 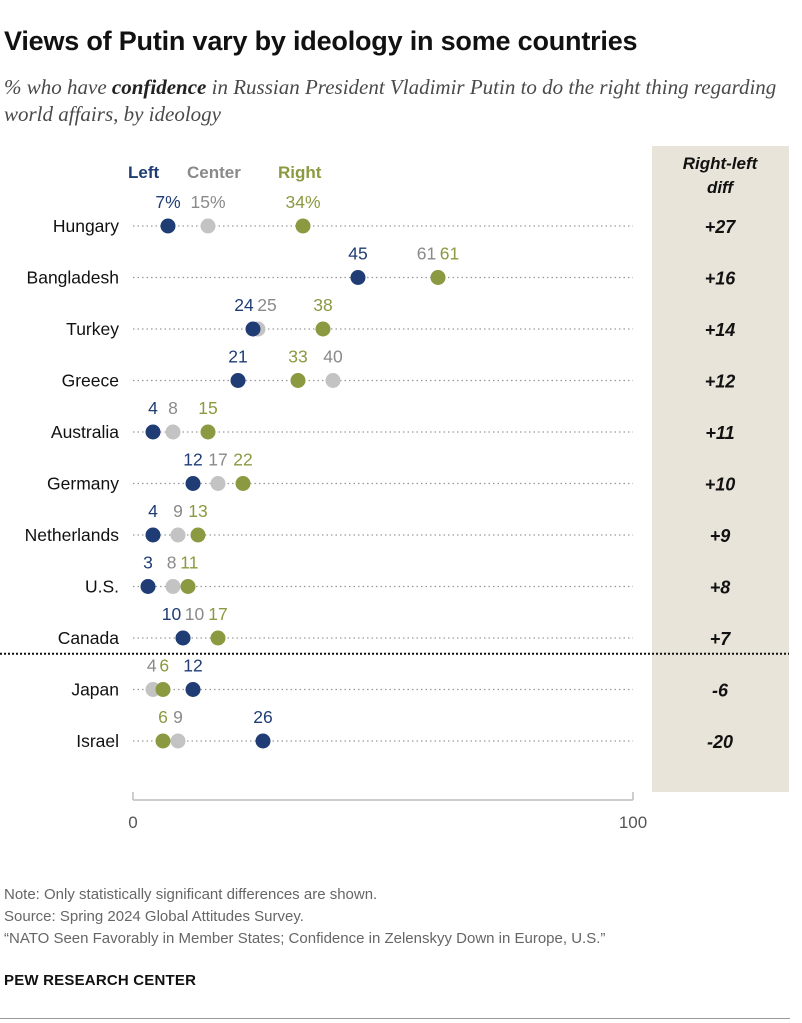 What do you see at coordinates (159, 87) in the screenshot?
I see `subtitle-emphasis: confidence` at bounding box center [159, 87].